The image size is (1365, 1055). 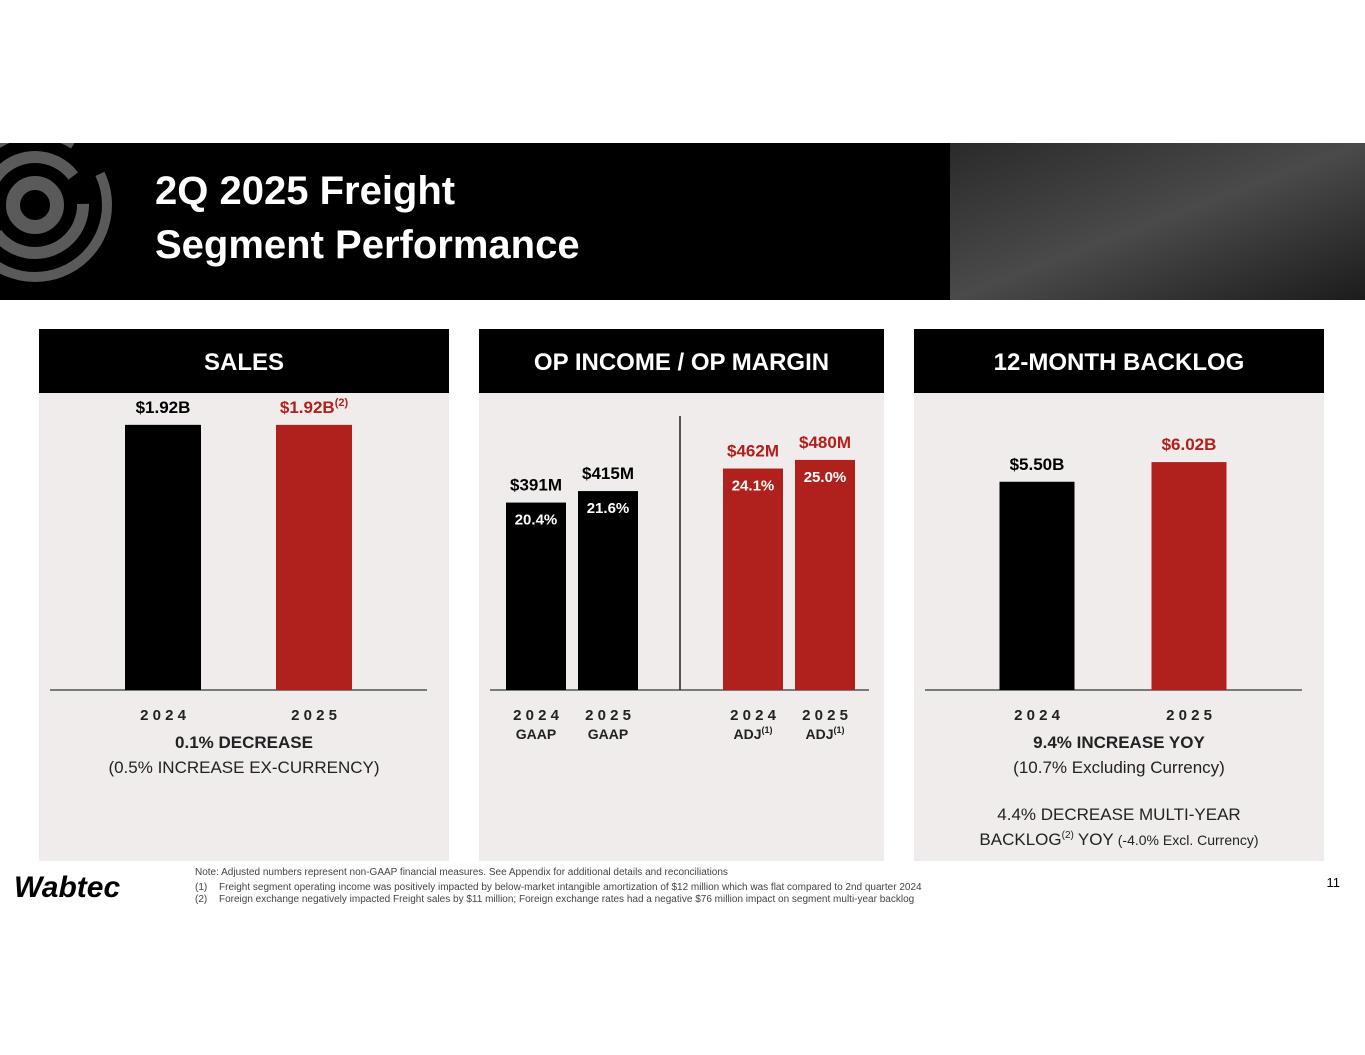 What do you see at coordinates (1068, 835) in the screenshot?
I see `annotation-part: (2)` at bounding box center [1068, 835].